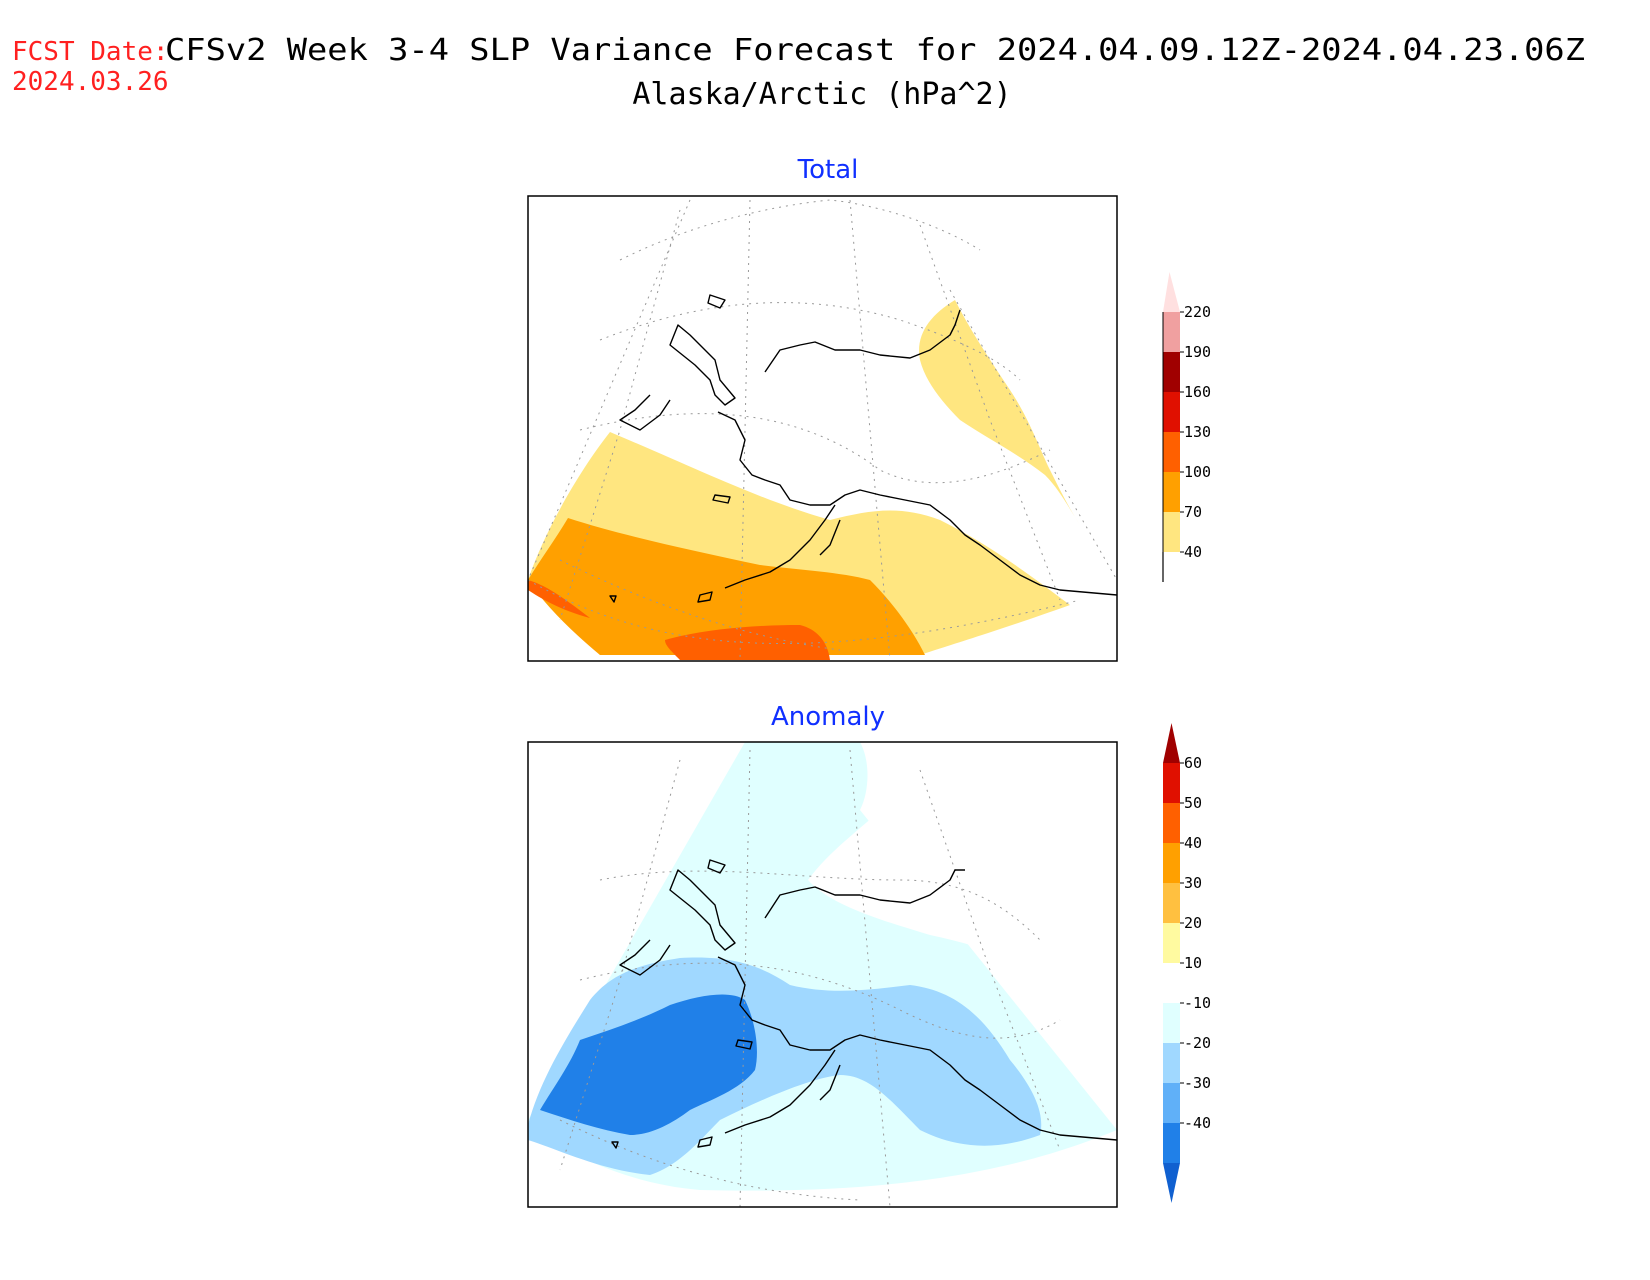  What do you see at coordinates (1193, 883) in the screenshot?
I see `colorbar-label: 30` at bounding box center [1193, 883].